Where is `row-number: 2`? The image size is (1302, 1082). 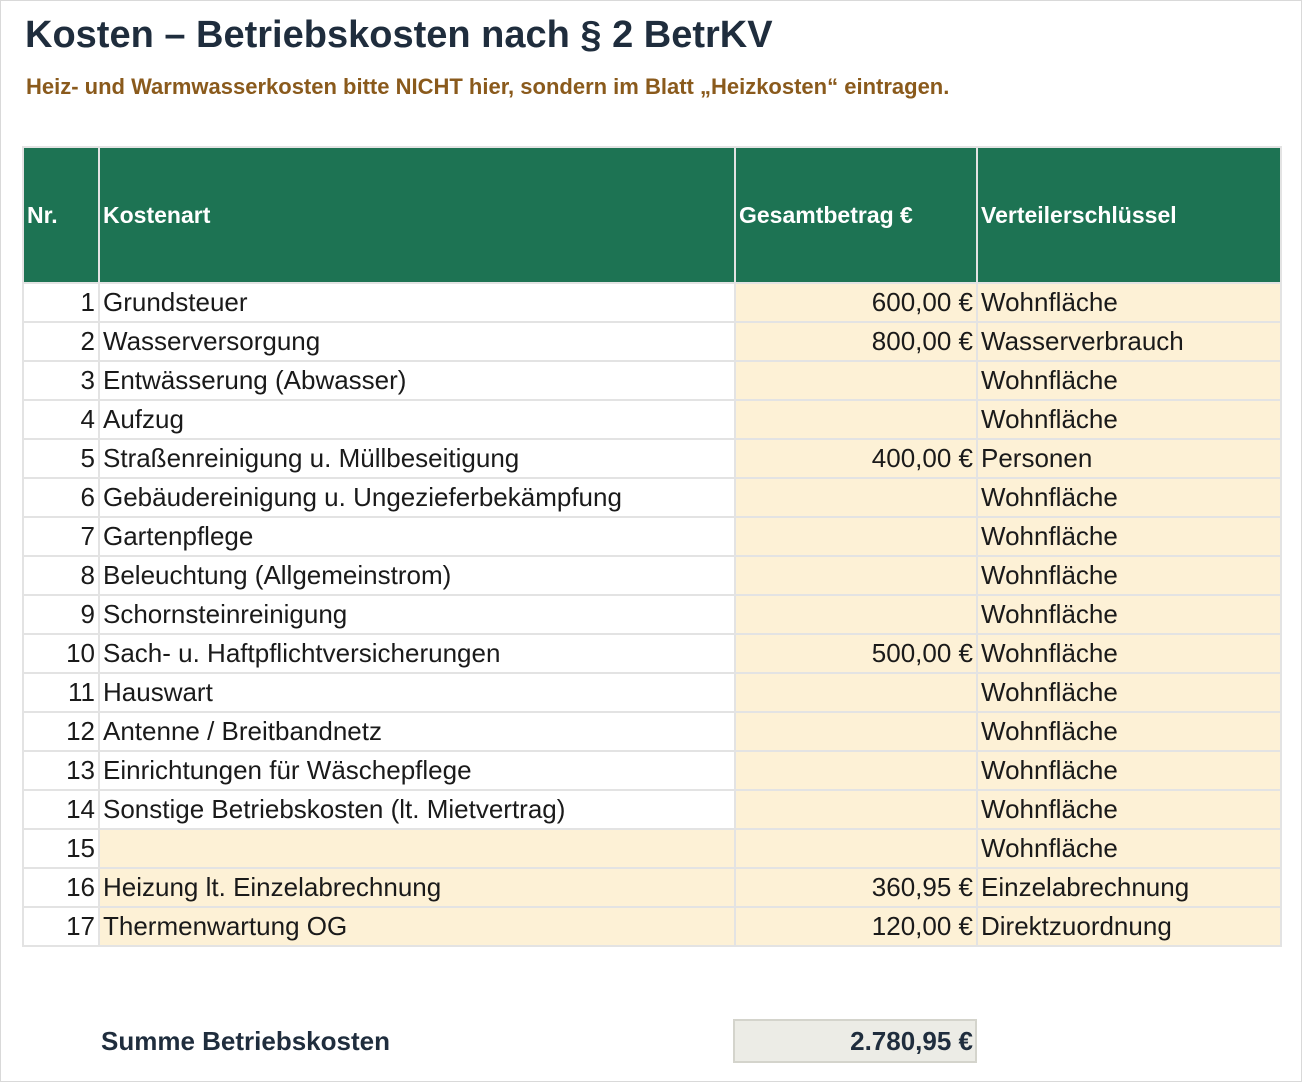
row-number: 2 is located at coordinates (61, 341).